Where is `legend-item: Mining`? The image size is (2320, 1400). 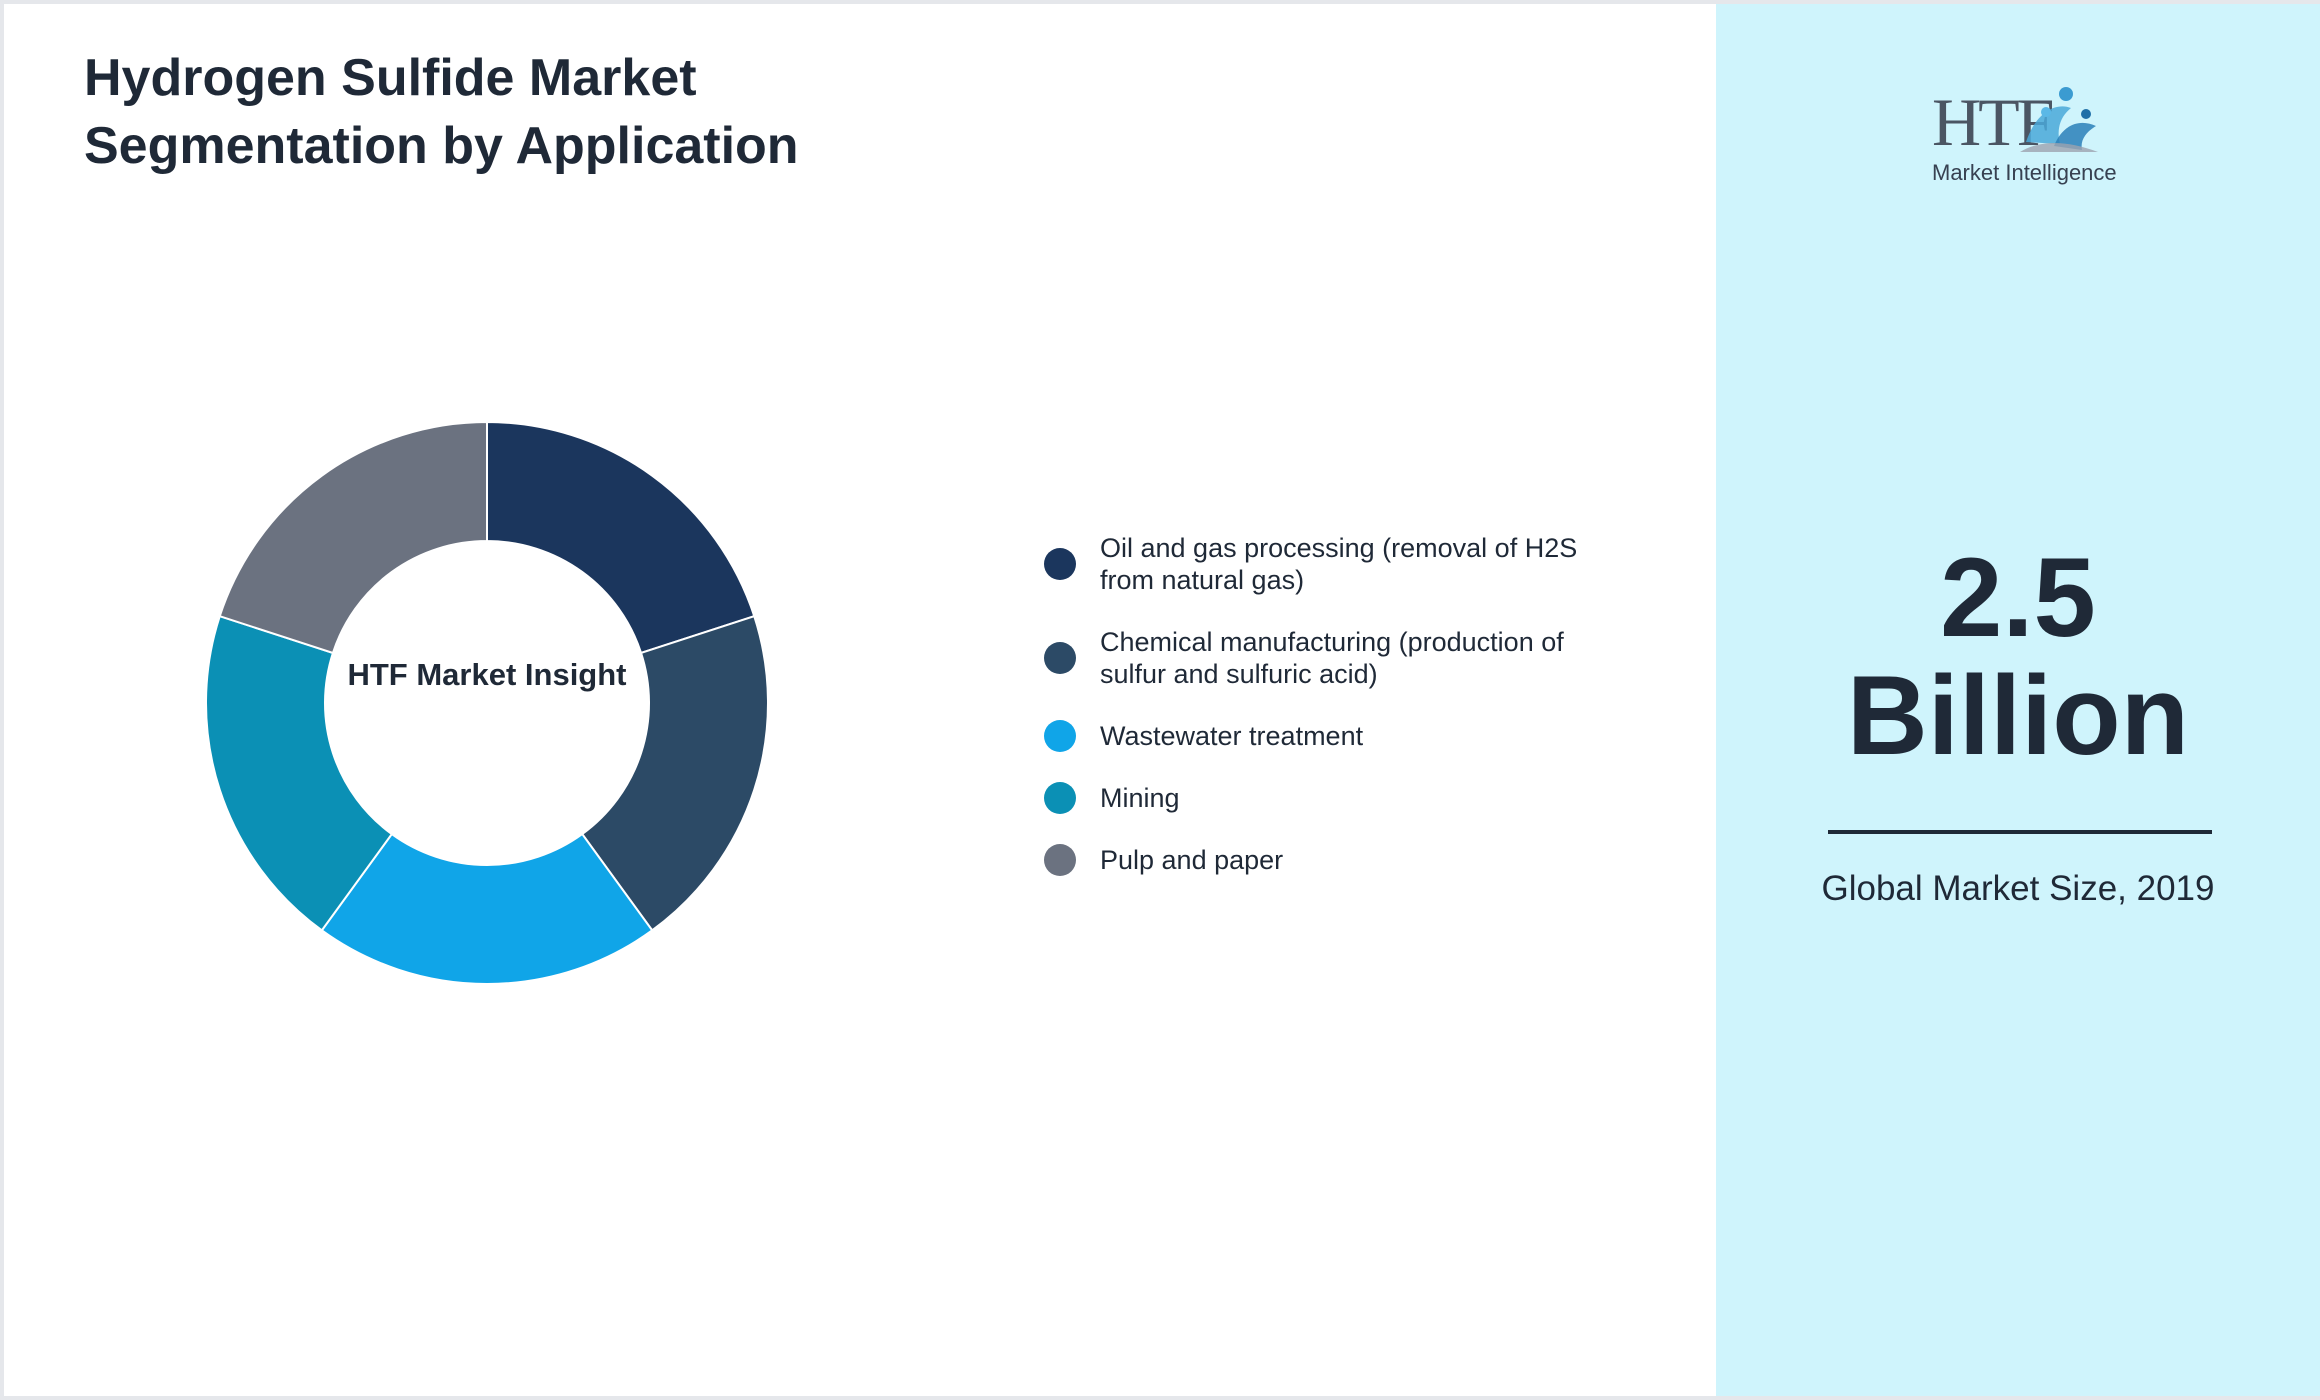 legend-item: Mining is located at coordinates (1322, 798).